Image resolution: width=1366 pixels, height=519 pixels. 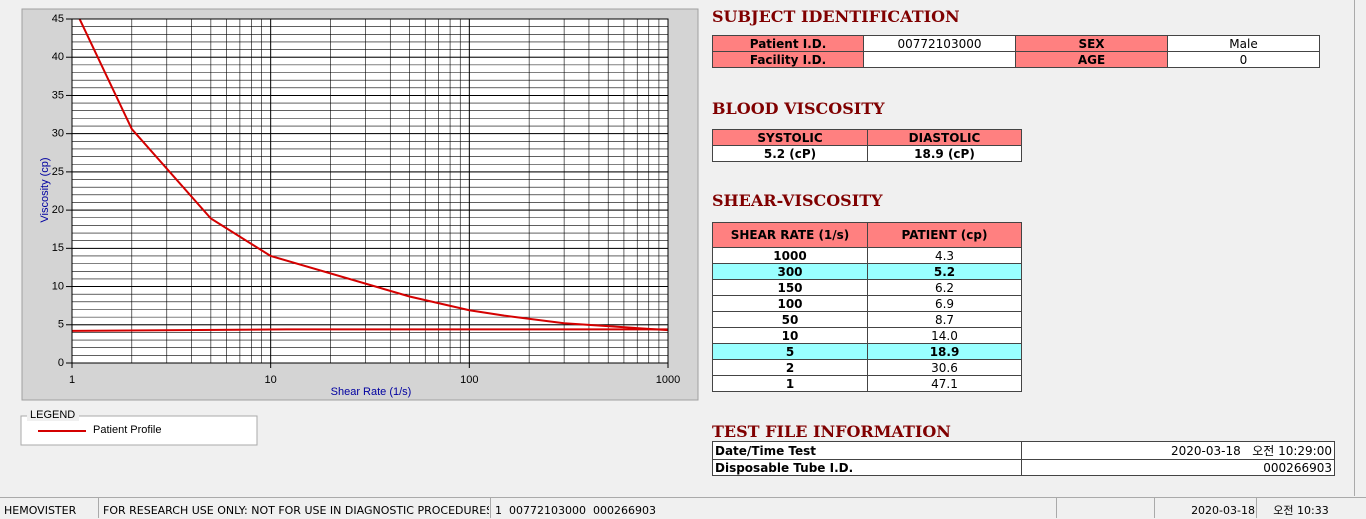 What do you see at coordinates (1243, 43) in the screenshot?
I see `value: Male` at bounding box center [1243, 43].